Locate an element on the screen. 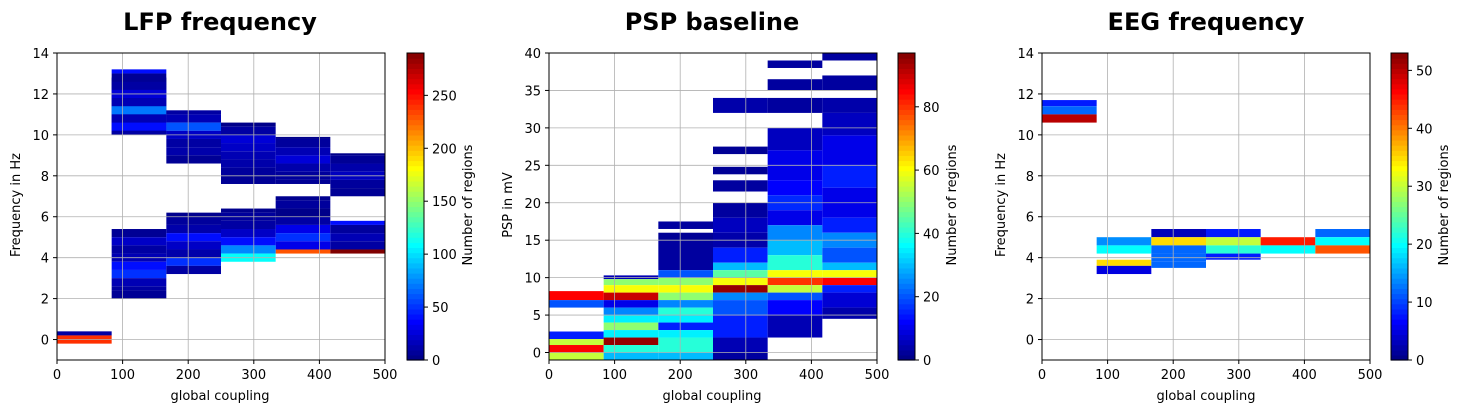  y-tick-label: 8 is located at coordinates (45, 177).